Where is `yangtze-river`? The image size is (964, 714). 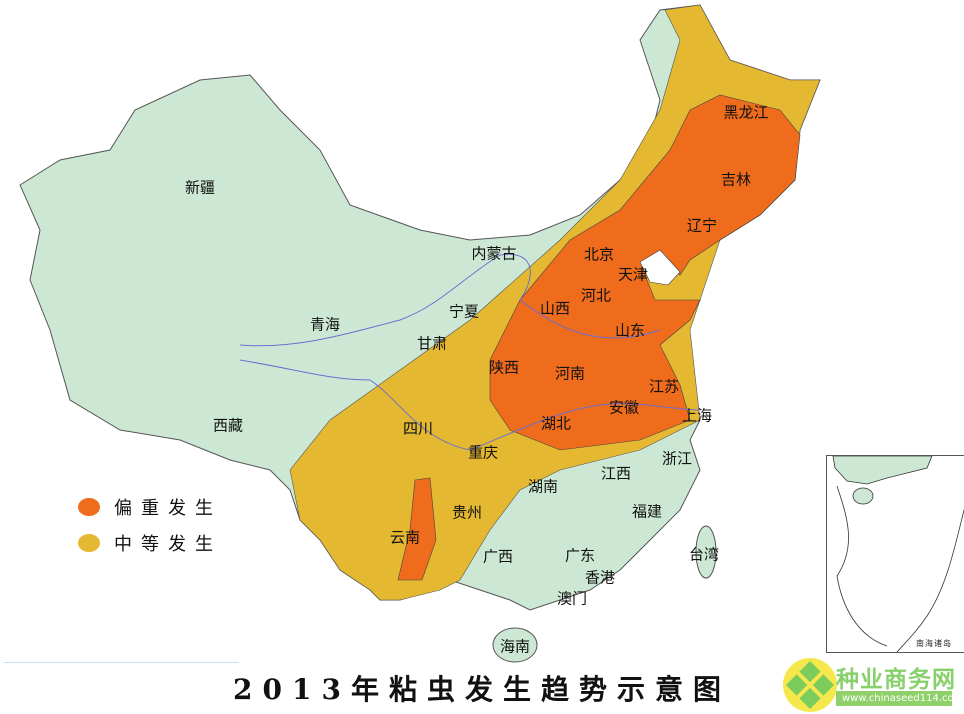
yangtze-river is located at coordinates (470, 405).